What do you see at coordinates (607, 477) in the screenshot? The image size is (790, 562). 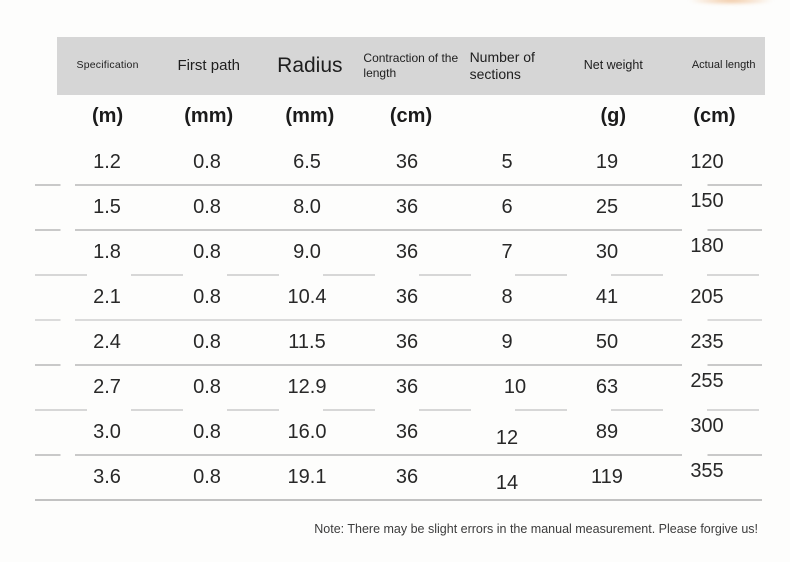 I see `cell: 119` at bounding box center [607, 477].